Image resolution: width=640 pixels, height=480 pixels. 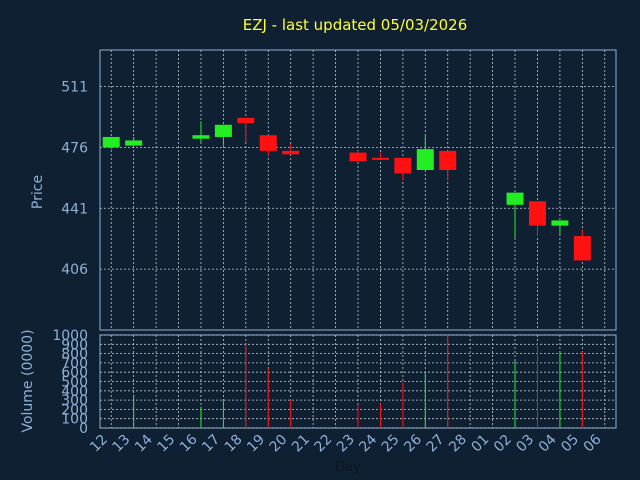 I want to click on volume-tick-label: 900, so click(x=74, y=345).